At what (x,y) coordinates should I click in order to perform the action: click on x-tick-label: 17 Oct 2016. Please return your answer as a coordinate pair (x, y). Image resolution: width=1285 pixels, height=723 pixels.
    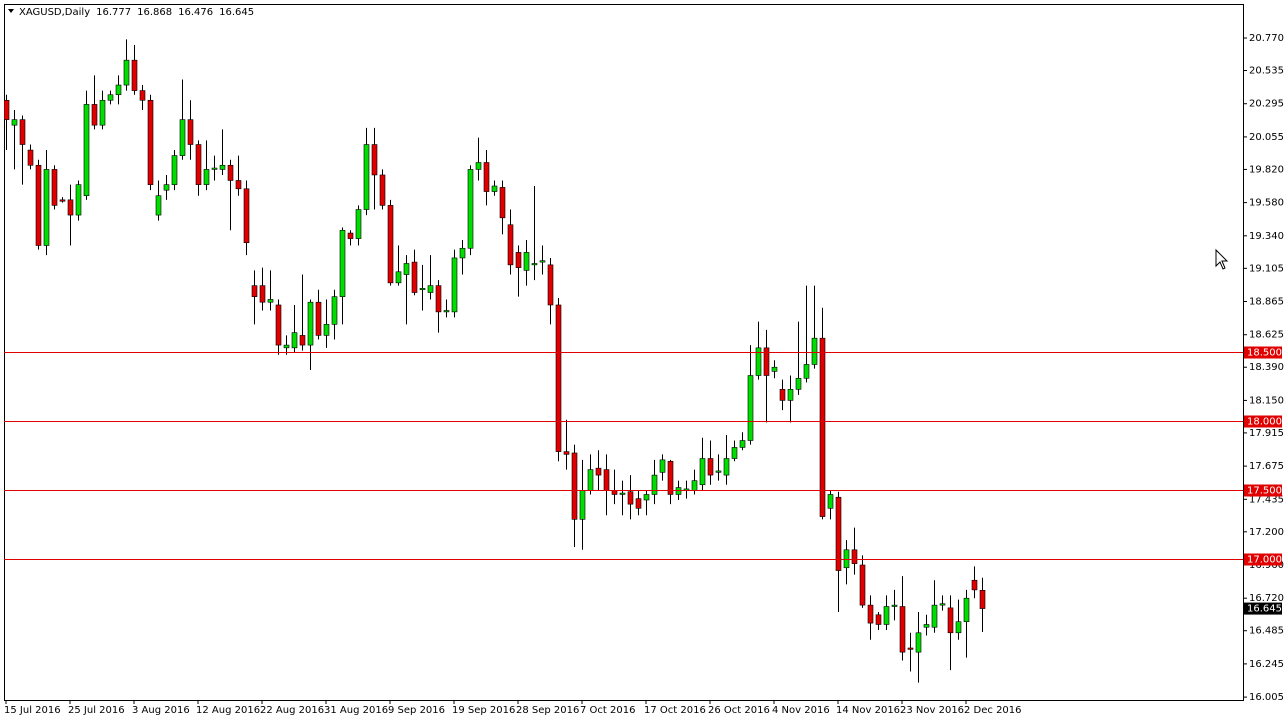
    Looking at the image, I should click on (675, 710).